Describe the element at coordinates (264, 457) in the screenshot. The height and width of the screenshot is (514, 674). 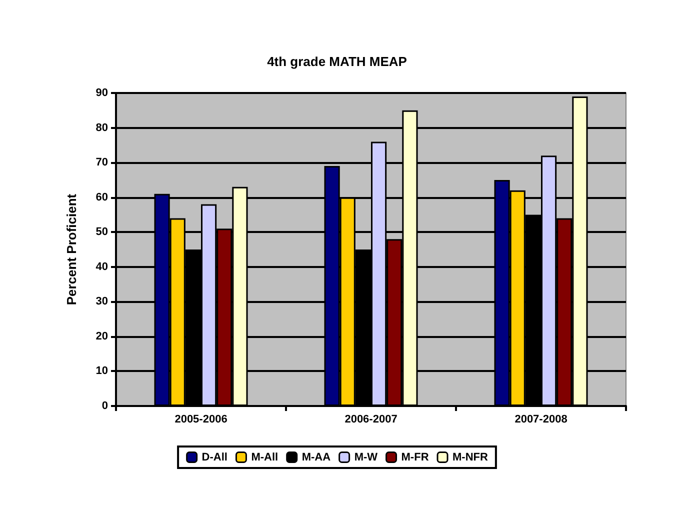
I see `legend-label: M-All` at that location.